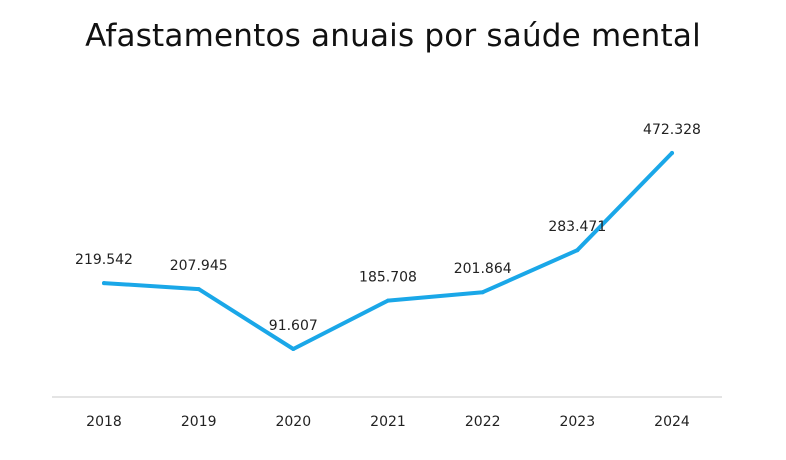  Describe the element at coordinates (483, 269) in the screenshot. I see `data-label-2022: 201.864` at that location.